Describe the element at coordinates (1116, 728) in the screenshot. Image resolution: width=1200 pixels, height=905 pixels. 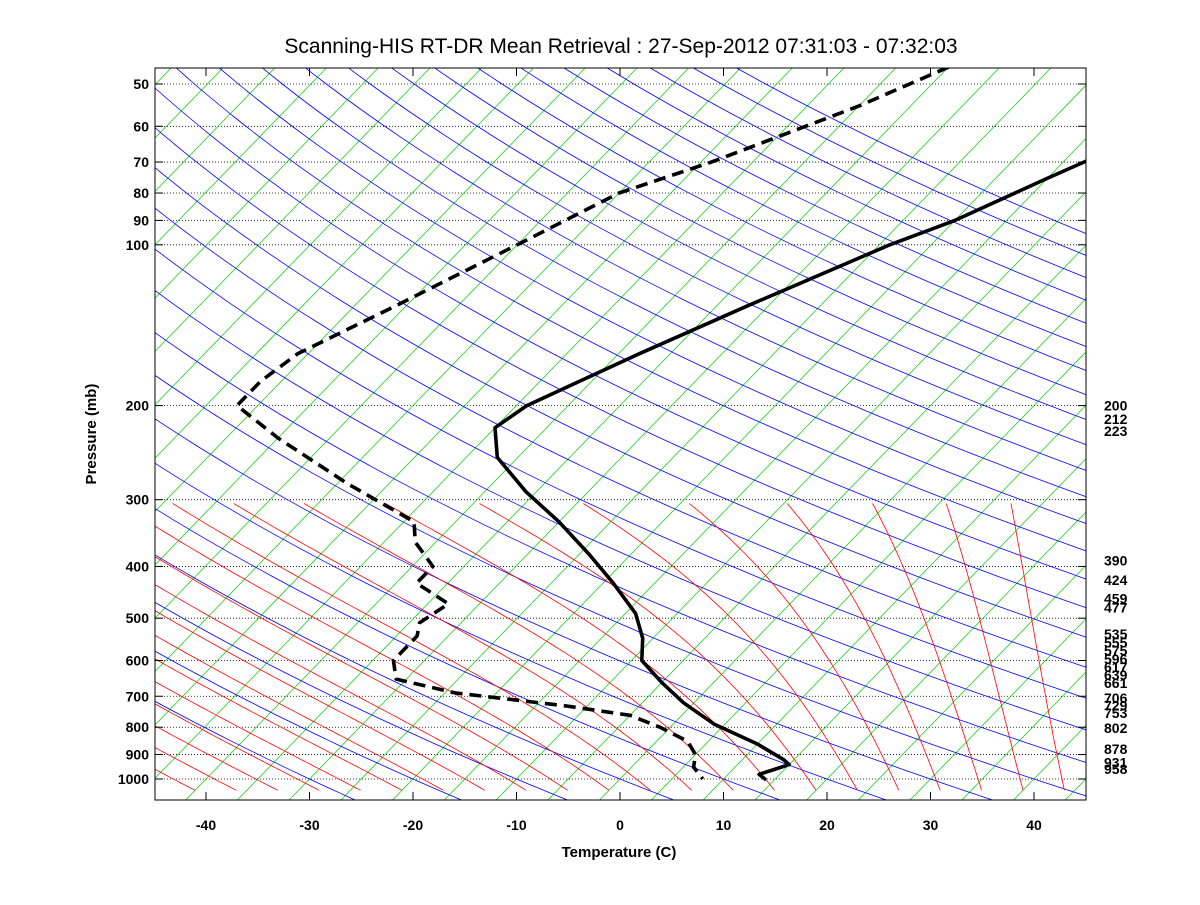
I see `level-label: 802` at that location.